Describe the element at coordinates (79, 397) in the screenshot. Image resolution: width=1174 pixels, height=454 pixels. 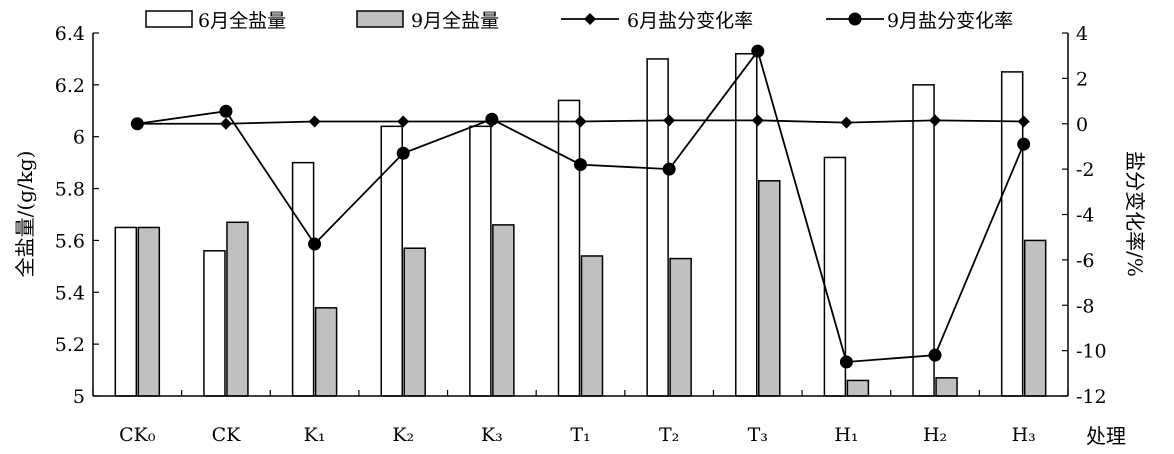
I see `y-tick-label: 5` at that location.